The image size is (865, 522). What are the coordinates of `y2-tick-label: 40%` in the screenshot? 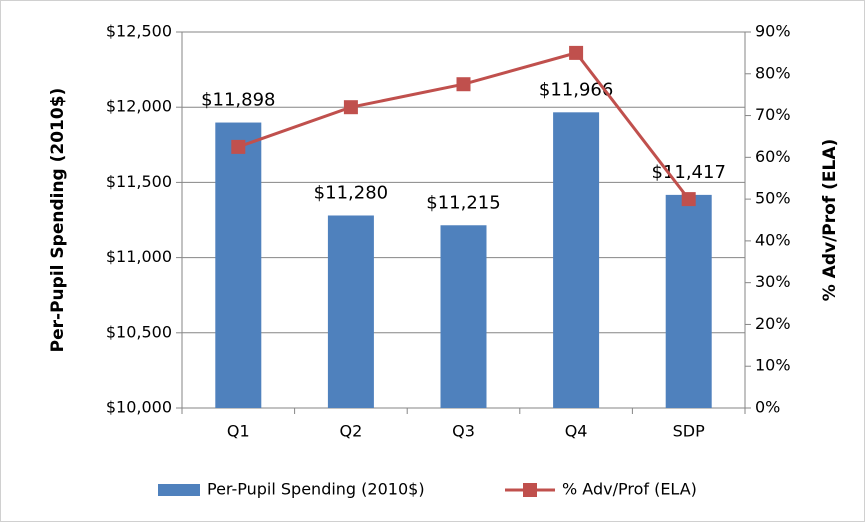 It's located at (773, 239).